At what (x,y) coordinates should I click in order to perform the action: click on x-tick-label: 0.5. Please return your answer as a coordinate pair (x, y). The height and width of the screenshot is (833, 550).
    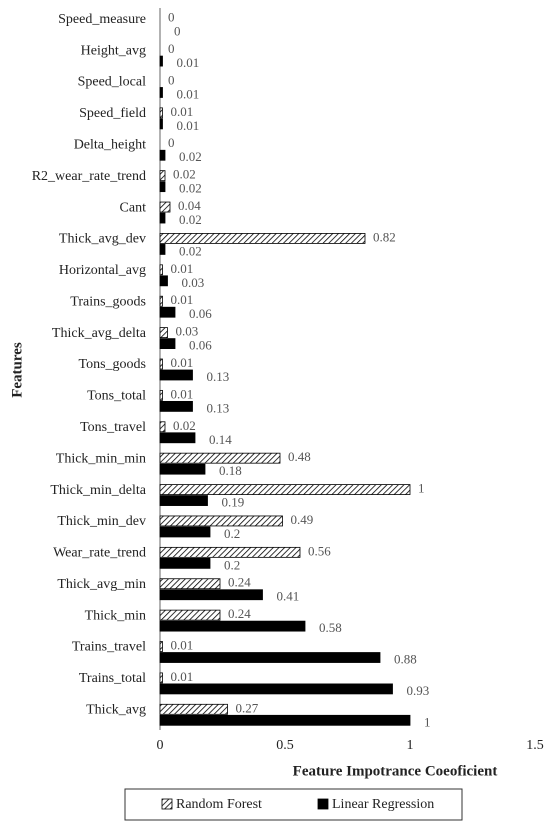
    Looking at the image, I should click on (285, 745).